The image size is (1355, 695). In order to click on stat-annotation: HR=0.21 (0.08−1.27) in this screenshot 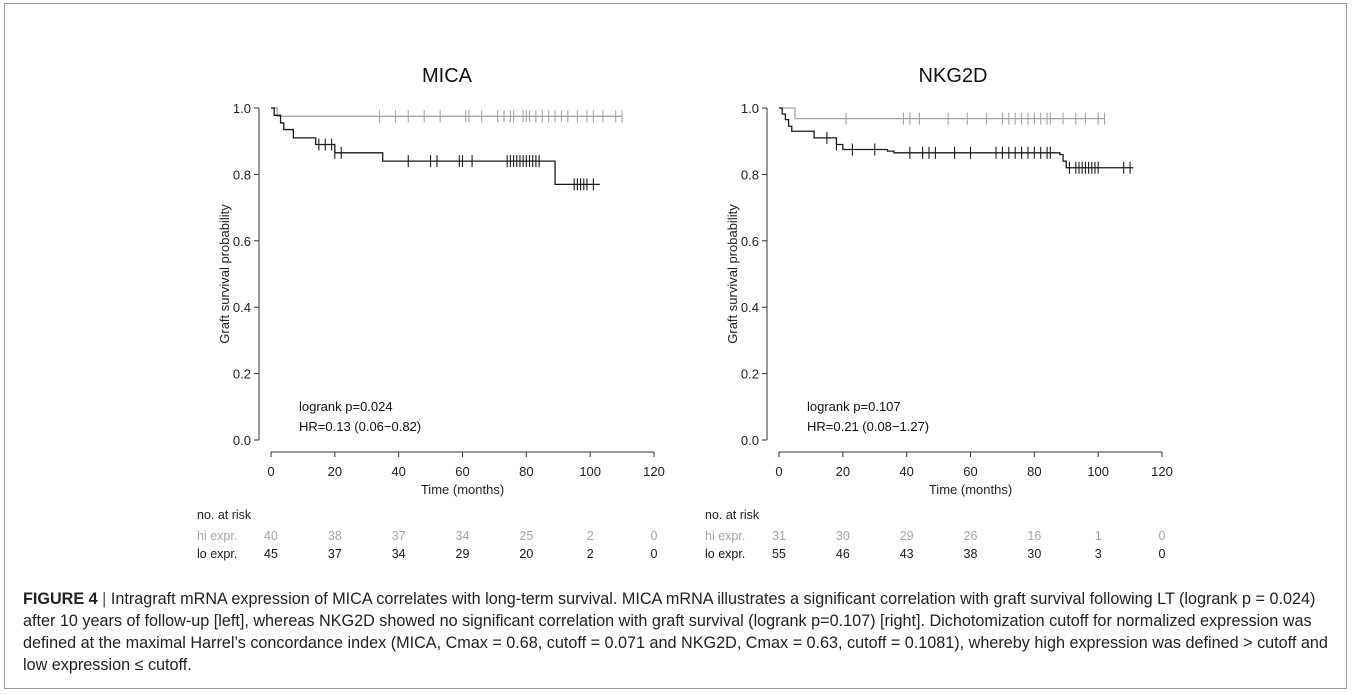, I will do `click(868, 426)`.